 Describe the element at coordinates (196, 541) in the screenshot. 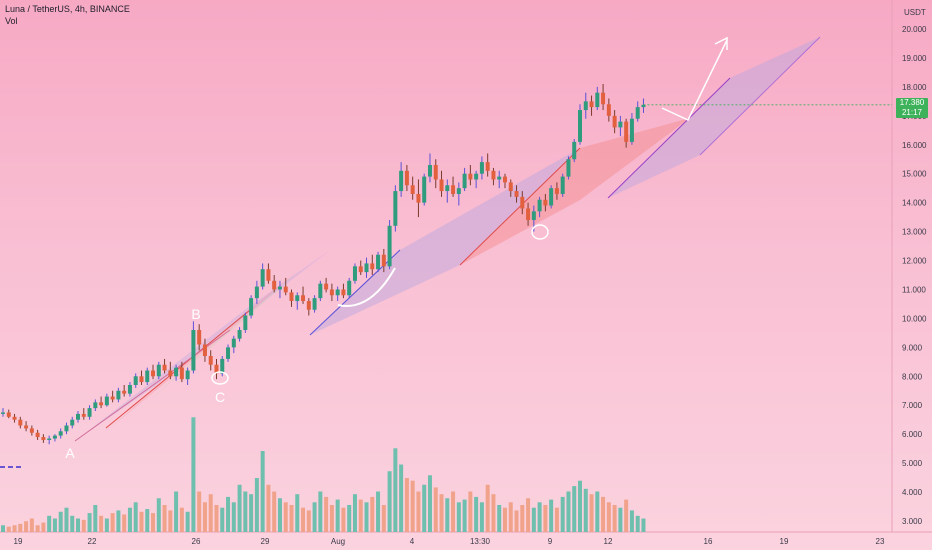

I see `x-tick-label: 26` at that location.